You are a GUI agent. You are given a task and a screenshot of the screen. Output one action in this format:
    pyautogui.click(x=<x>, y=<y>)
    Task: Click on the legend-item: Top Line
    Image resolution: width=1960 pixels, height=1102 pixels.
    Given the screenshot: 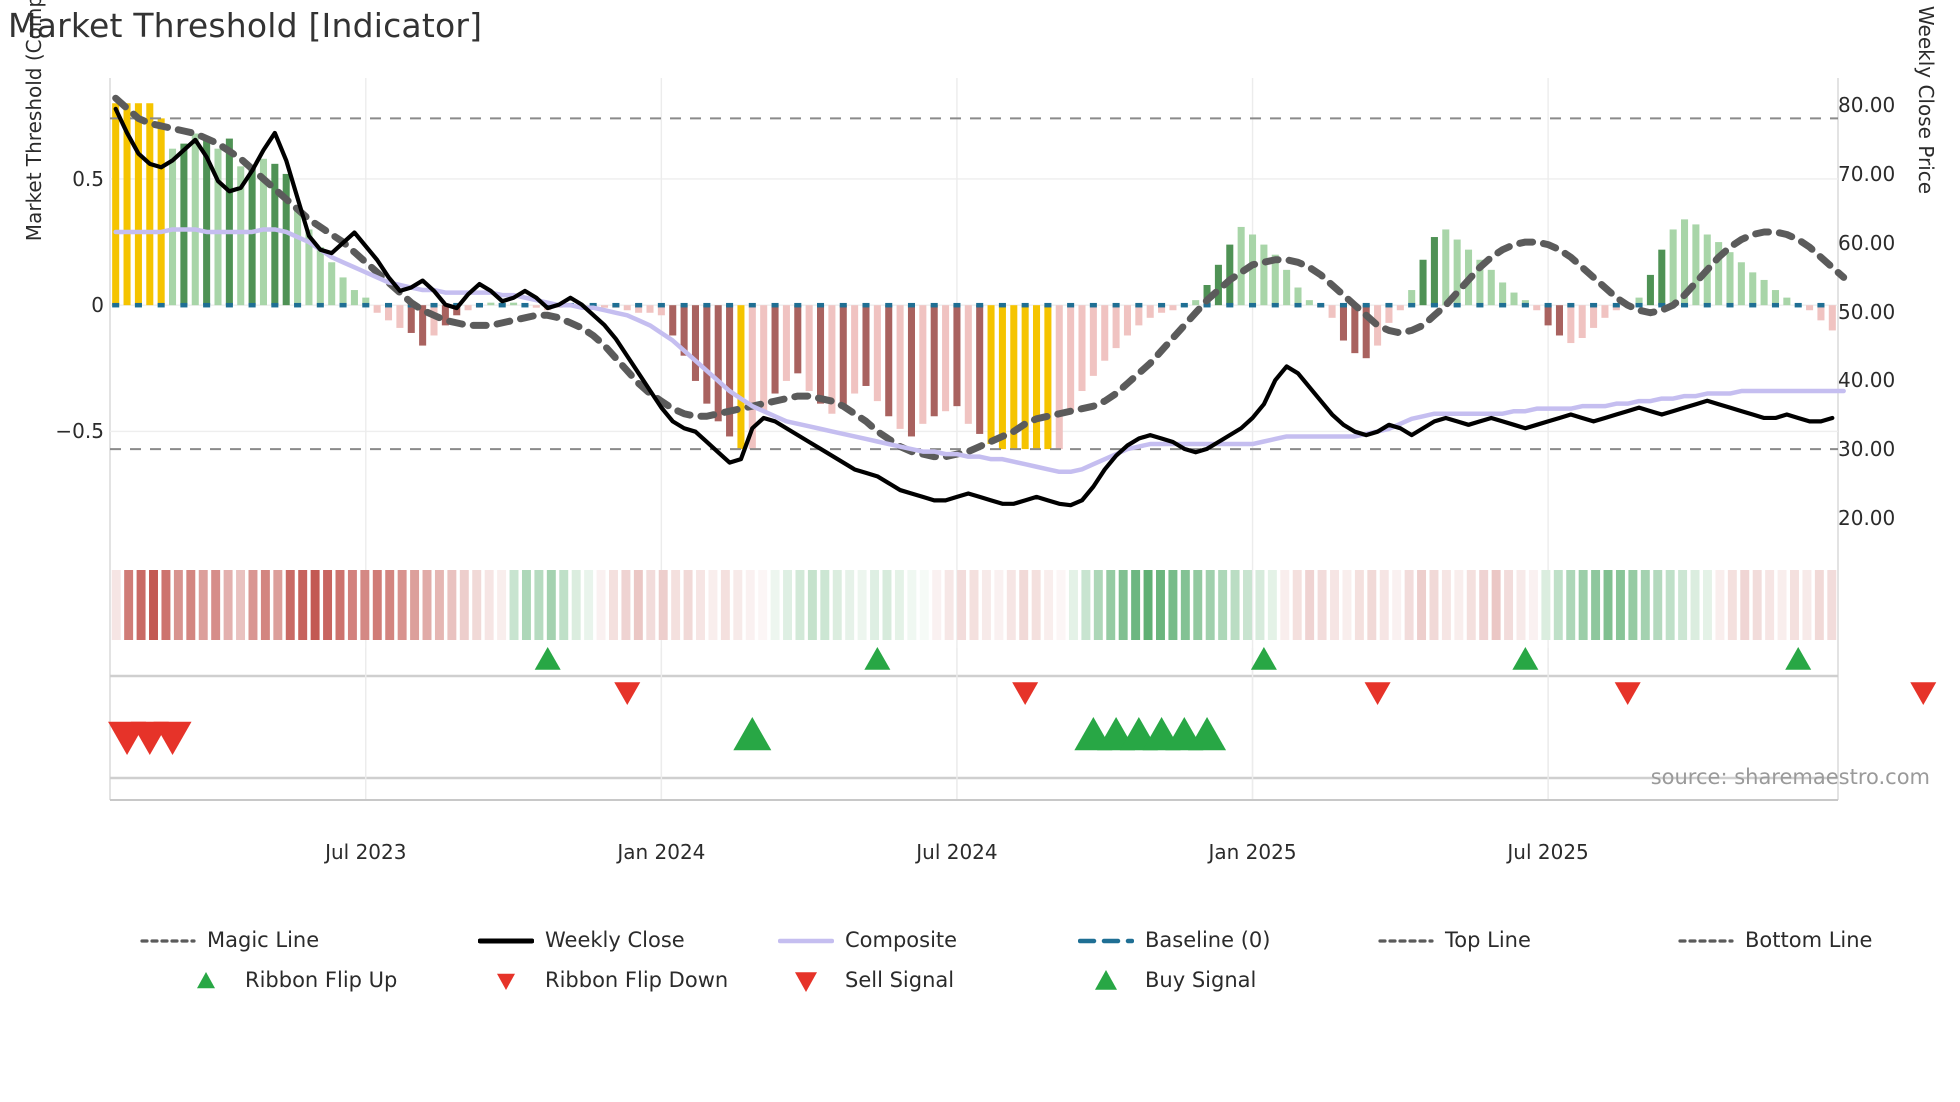 What is the action you would take?
    pyautogui.click(x=1454, y=940)
    